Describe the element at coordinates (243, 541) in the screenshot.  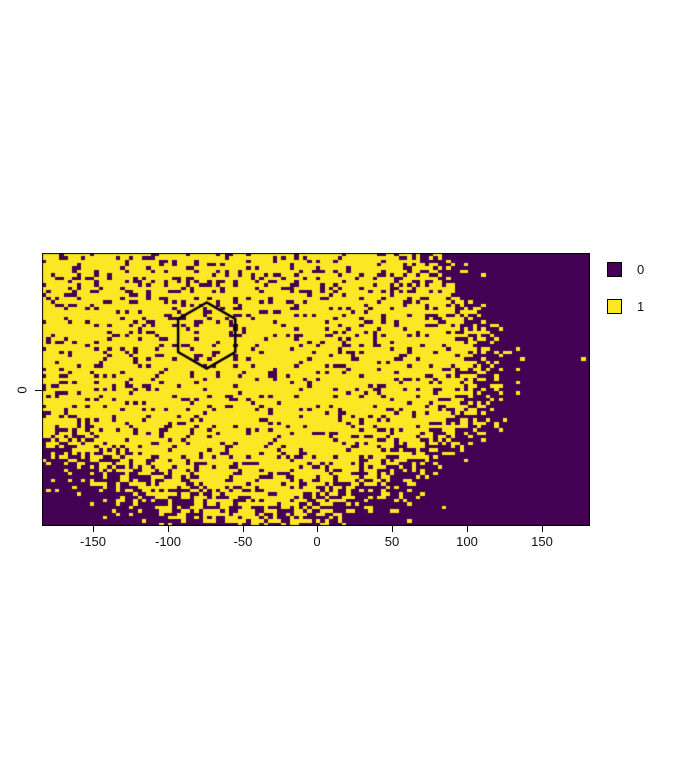
I see `x-axis-tick-label: -50` at that location.